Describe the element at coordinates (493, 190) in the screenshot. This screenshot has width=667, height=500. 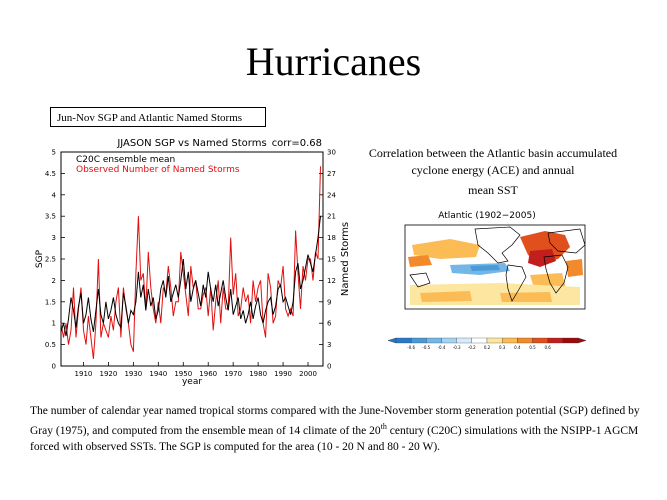
I see `correlation-description-end: mean SST` at that location.